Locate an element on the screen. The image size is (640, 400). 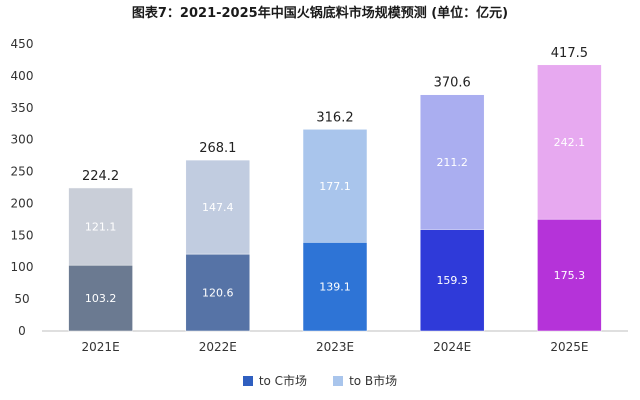
x-tick-label: 2024E is located at coordinates (452, 347).